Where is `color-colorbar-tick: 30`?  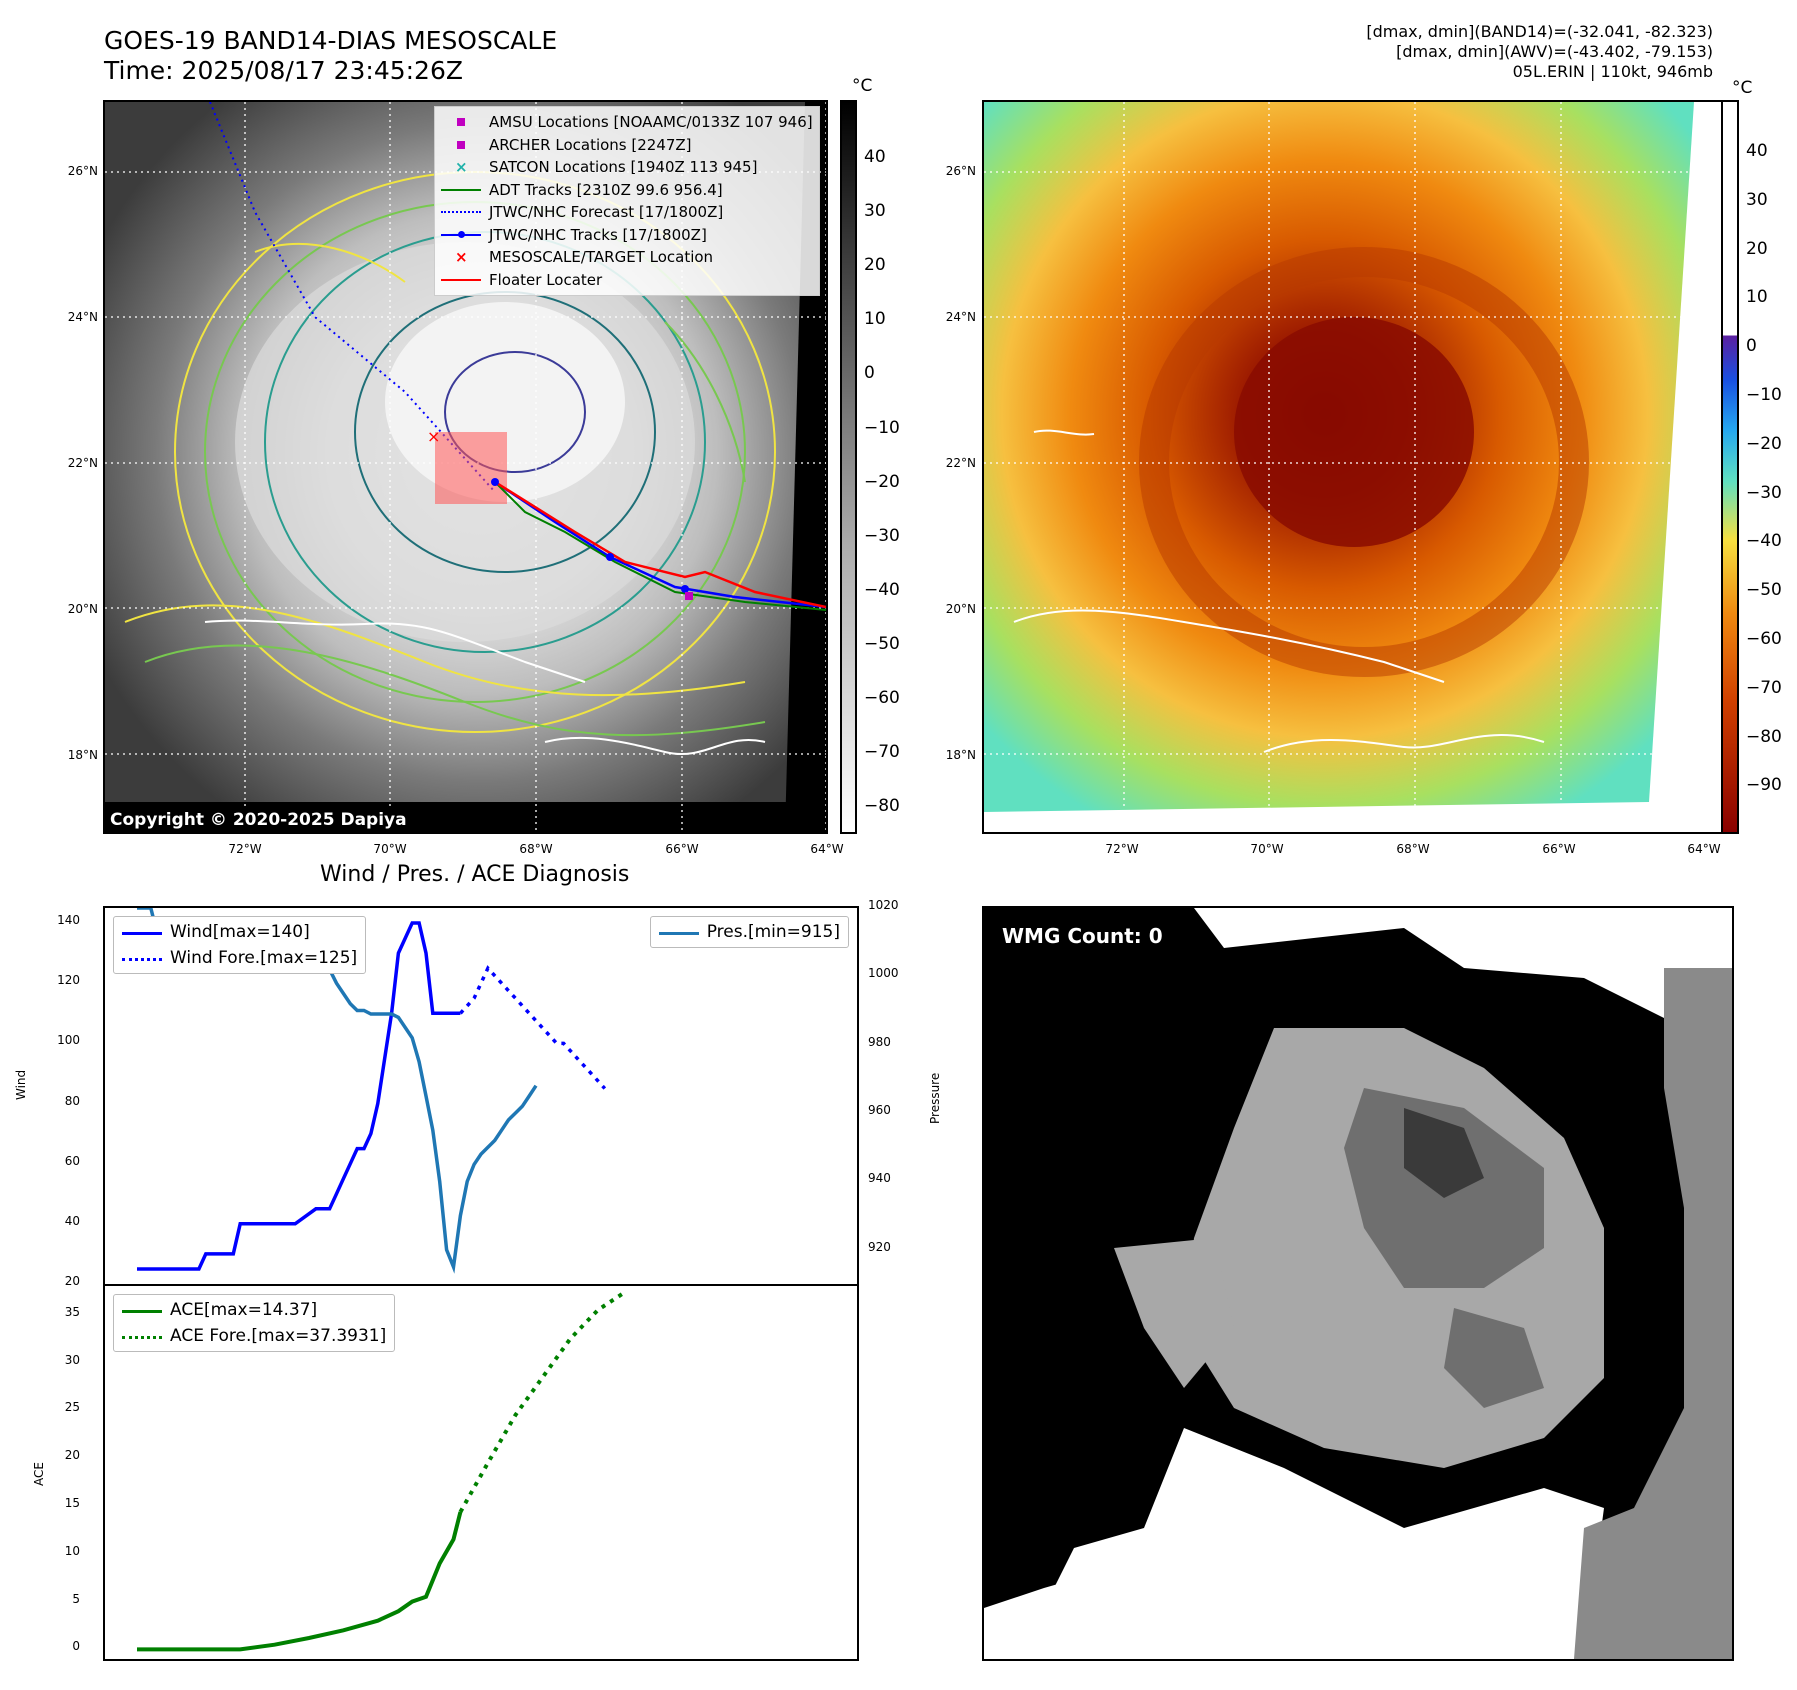 color-colorbar-tick: 30 is located at coordinates (1757, 200).